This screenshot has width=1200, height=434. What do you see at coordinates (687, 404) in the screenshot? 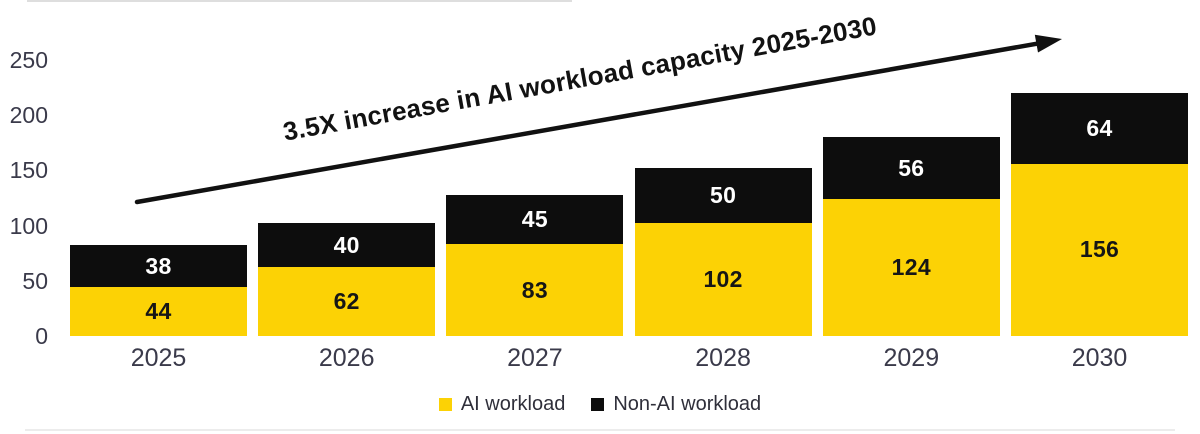
I see `legend-label: Non-AI workload` at bounding box center [687, 404].